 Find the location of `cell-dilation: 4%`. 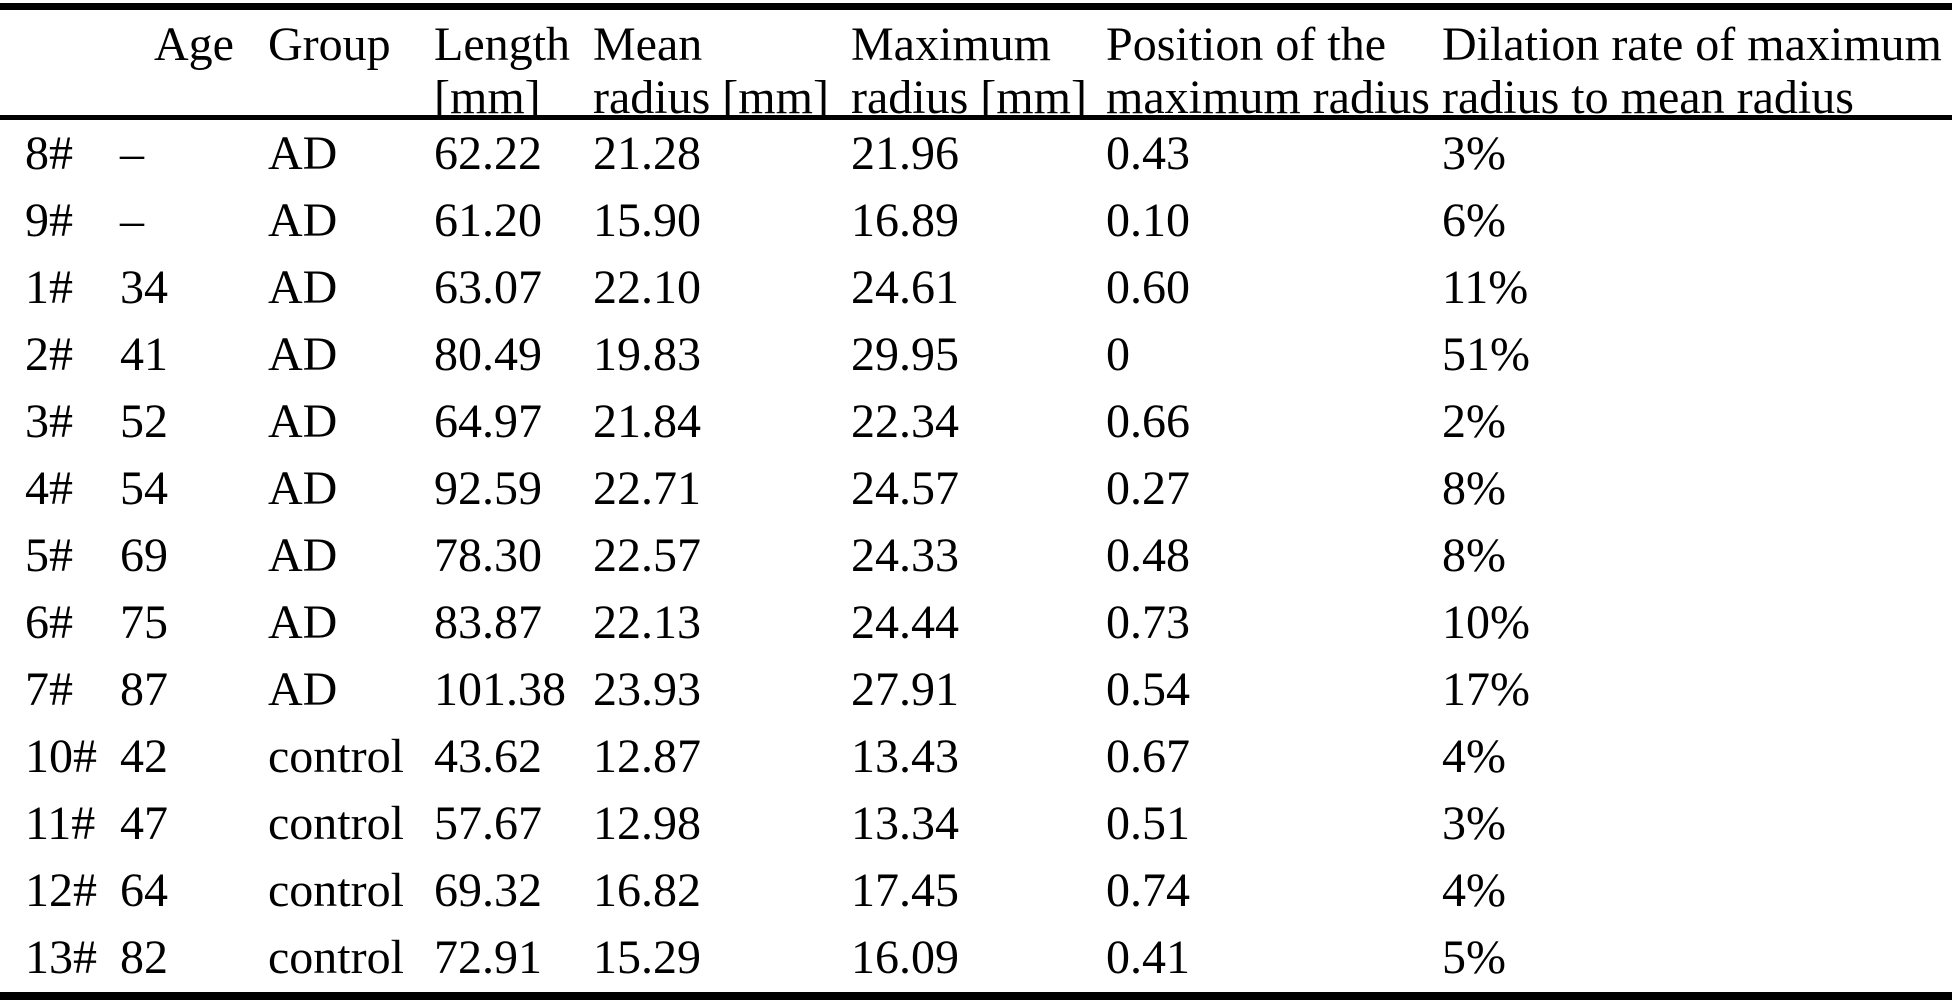

cell-dilation: 4% is located at coordinates (1474, 757).